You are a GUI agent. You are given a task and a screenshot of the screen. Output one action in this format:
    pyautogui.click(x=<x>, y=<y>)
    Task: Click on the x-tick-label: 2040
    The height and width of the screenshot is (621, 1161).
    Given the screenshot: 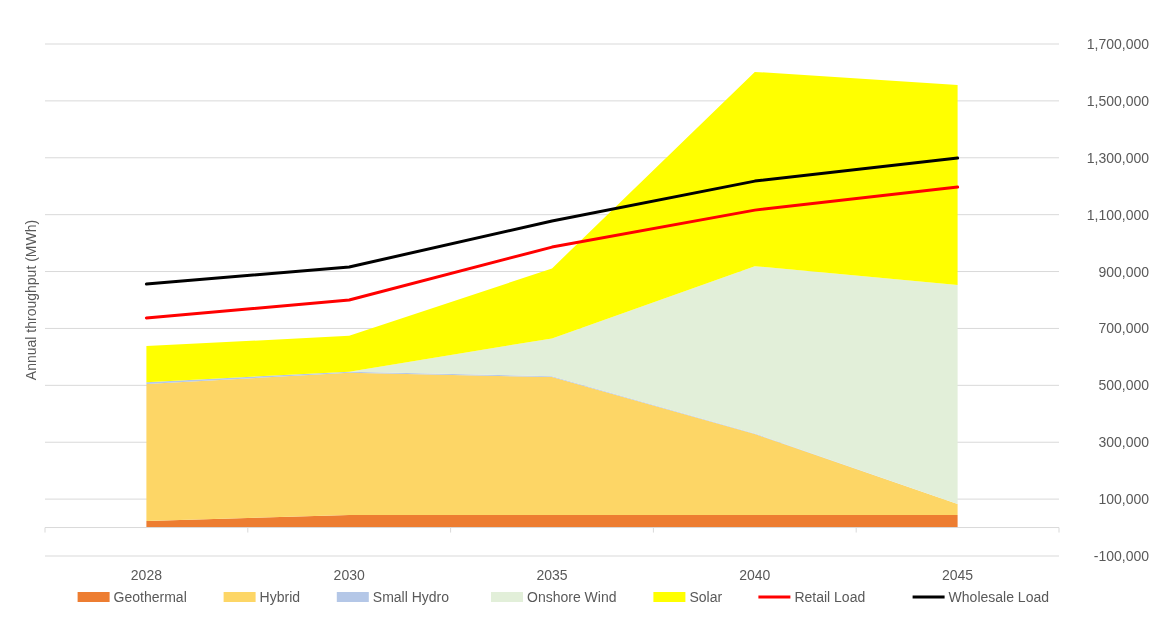 What is the action you would take?
    pyautogui.click(x=755, y=575)
    